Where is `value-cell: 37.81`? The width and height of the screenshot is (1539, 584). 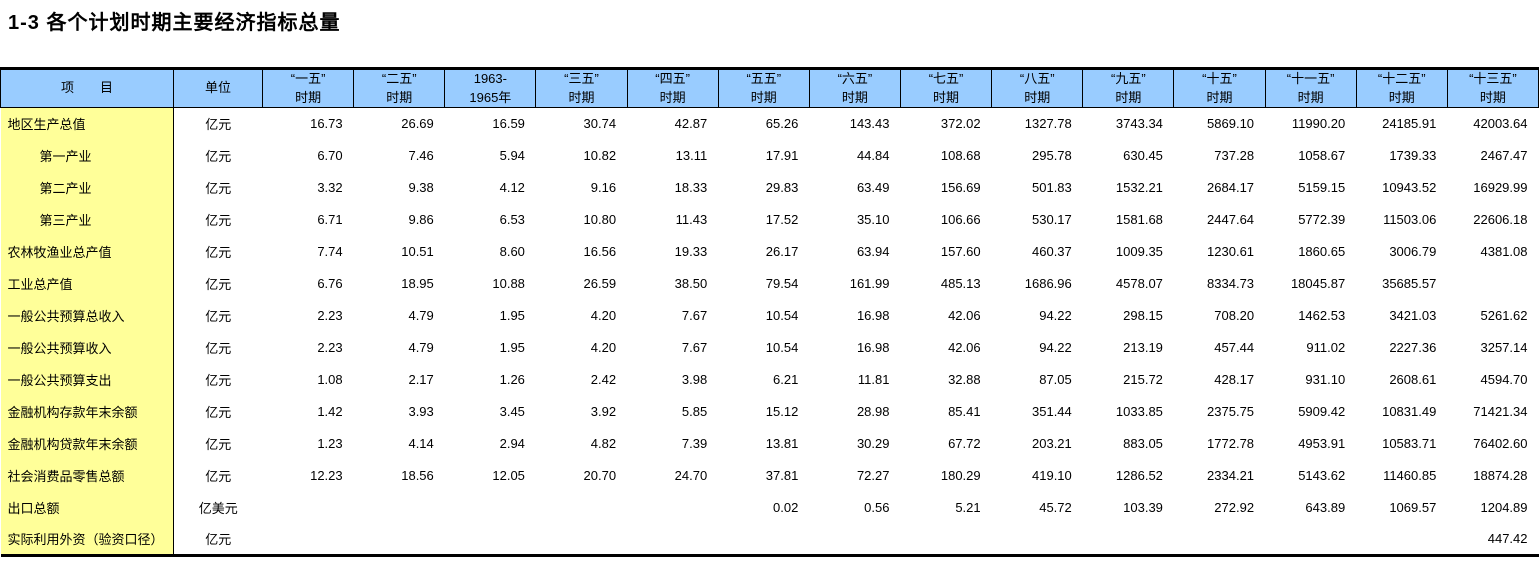
value-cell: 37.81 is located at coordinates (782, 475).